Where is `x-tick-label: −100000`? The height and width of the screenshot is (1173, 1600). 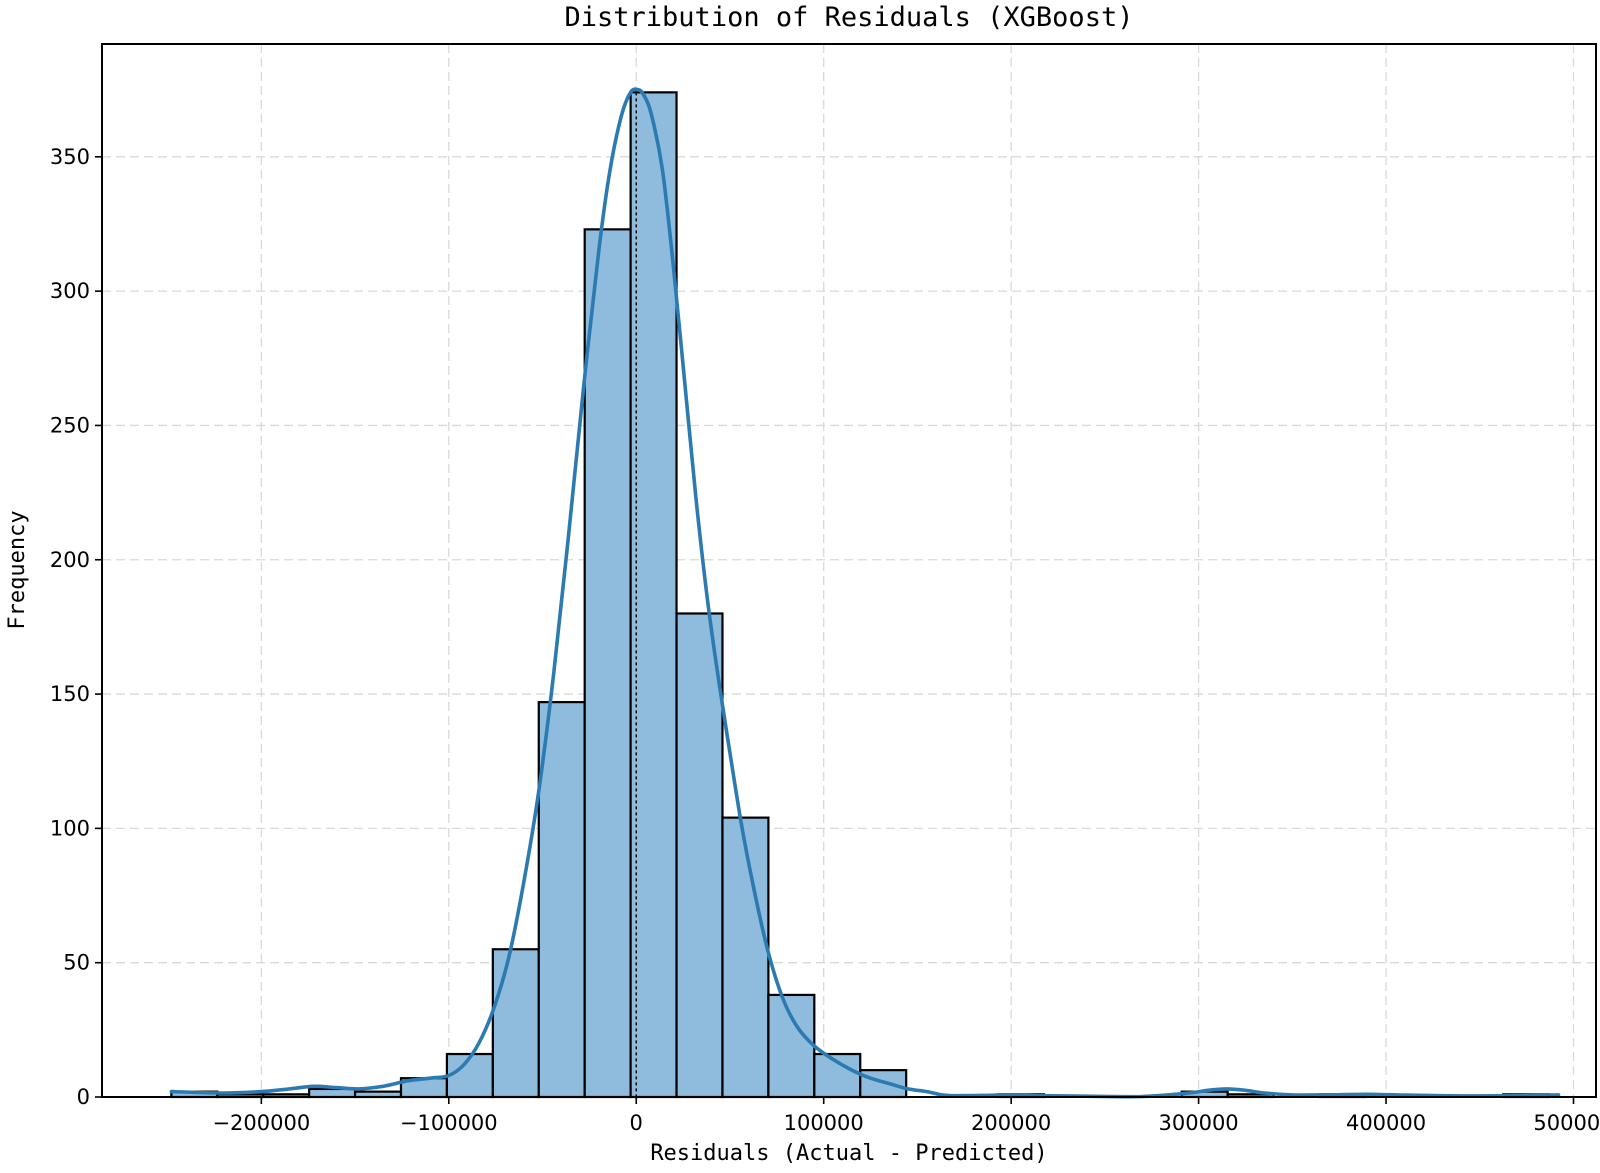
x-tick-label: −100000 is located at coordinates (449, 1123).